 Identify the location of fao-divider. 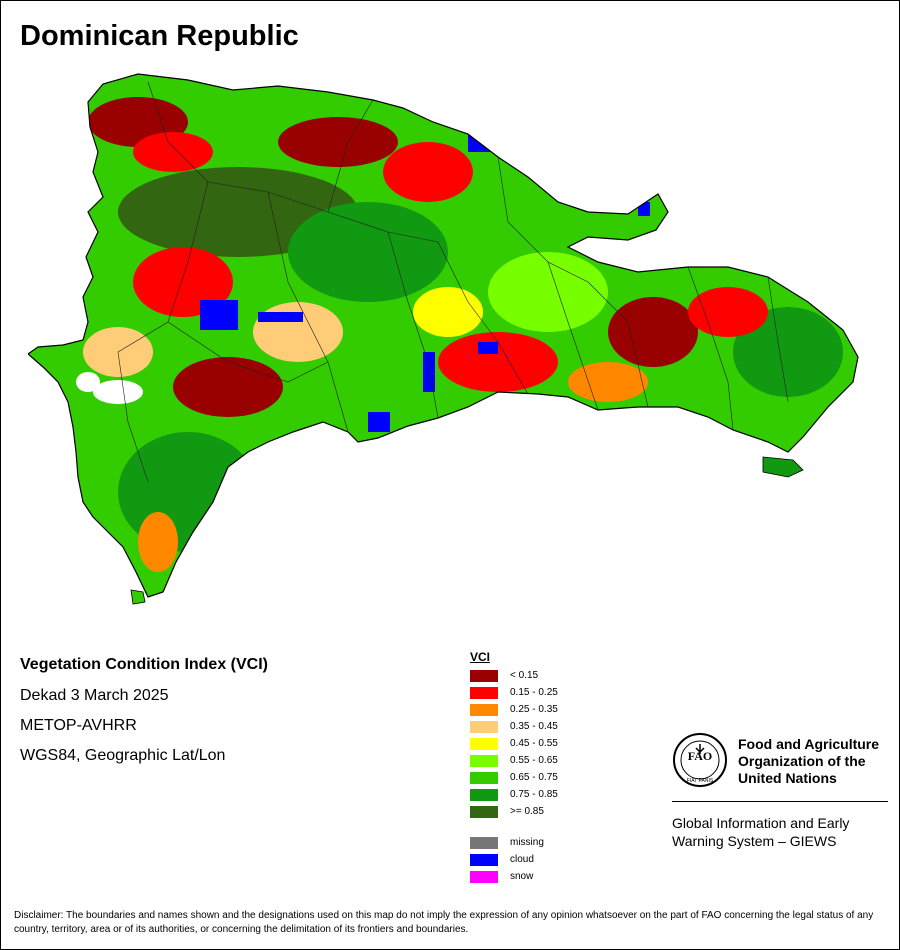
(780, 801).